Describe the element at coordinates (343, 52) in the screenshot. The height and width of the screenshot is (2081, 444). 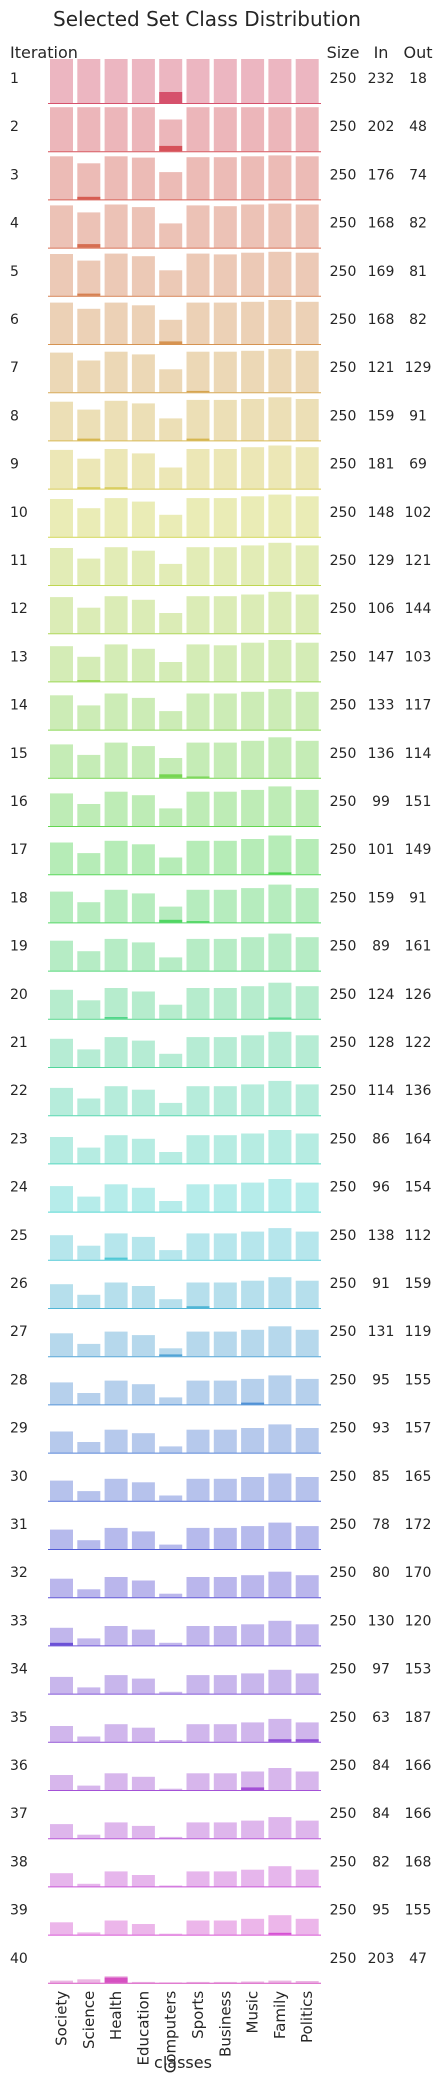
I see `size-header: Size` at that location.